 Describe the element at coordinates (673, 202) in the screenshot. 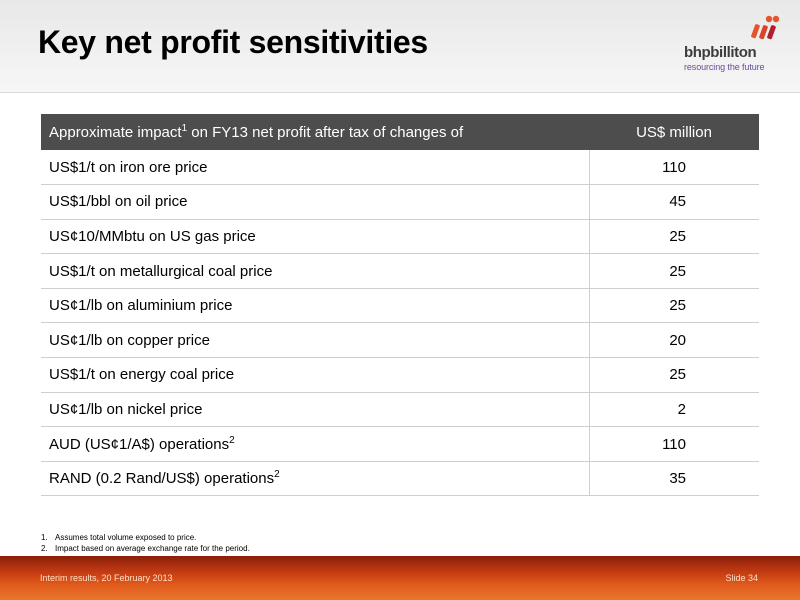

I see `row-value: 45` at that location.